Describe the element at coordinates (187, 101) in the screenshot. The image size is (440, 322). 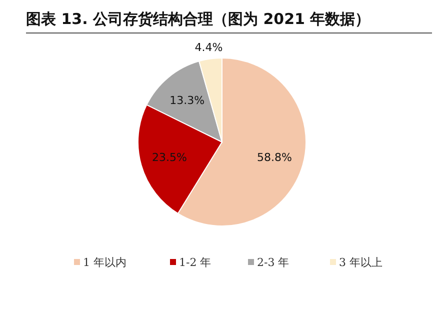
I see `data-label: 13.3%` at that location.